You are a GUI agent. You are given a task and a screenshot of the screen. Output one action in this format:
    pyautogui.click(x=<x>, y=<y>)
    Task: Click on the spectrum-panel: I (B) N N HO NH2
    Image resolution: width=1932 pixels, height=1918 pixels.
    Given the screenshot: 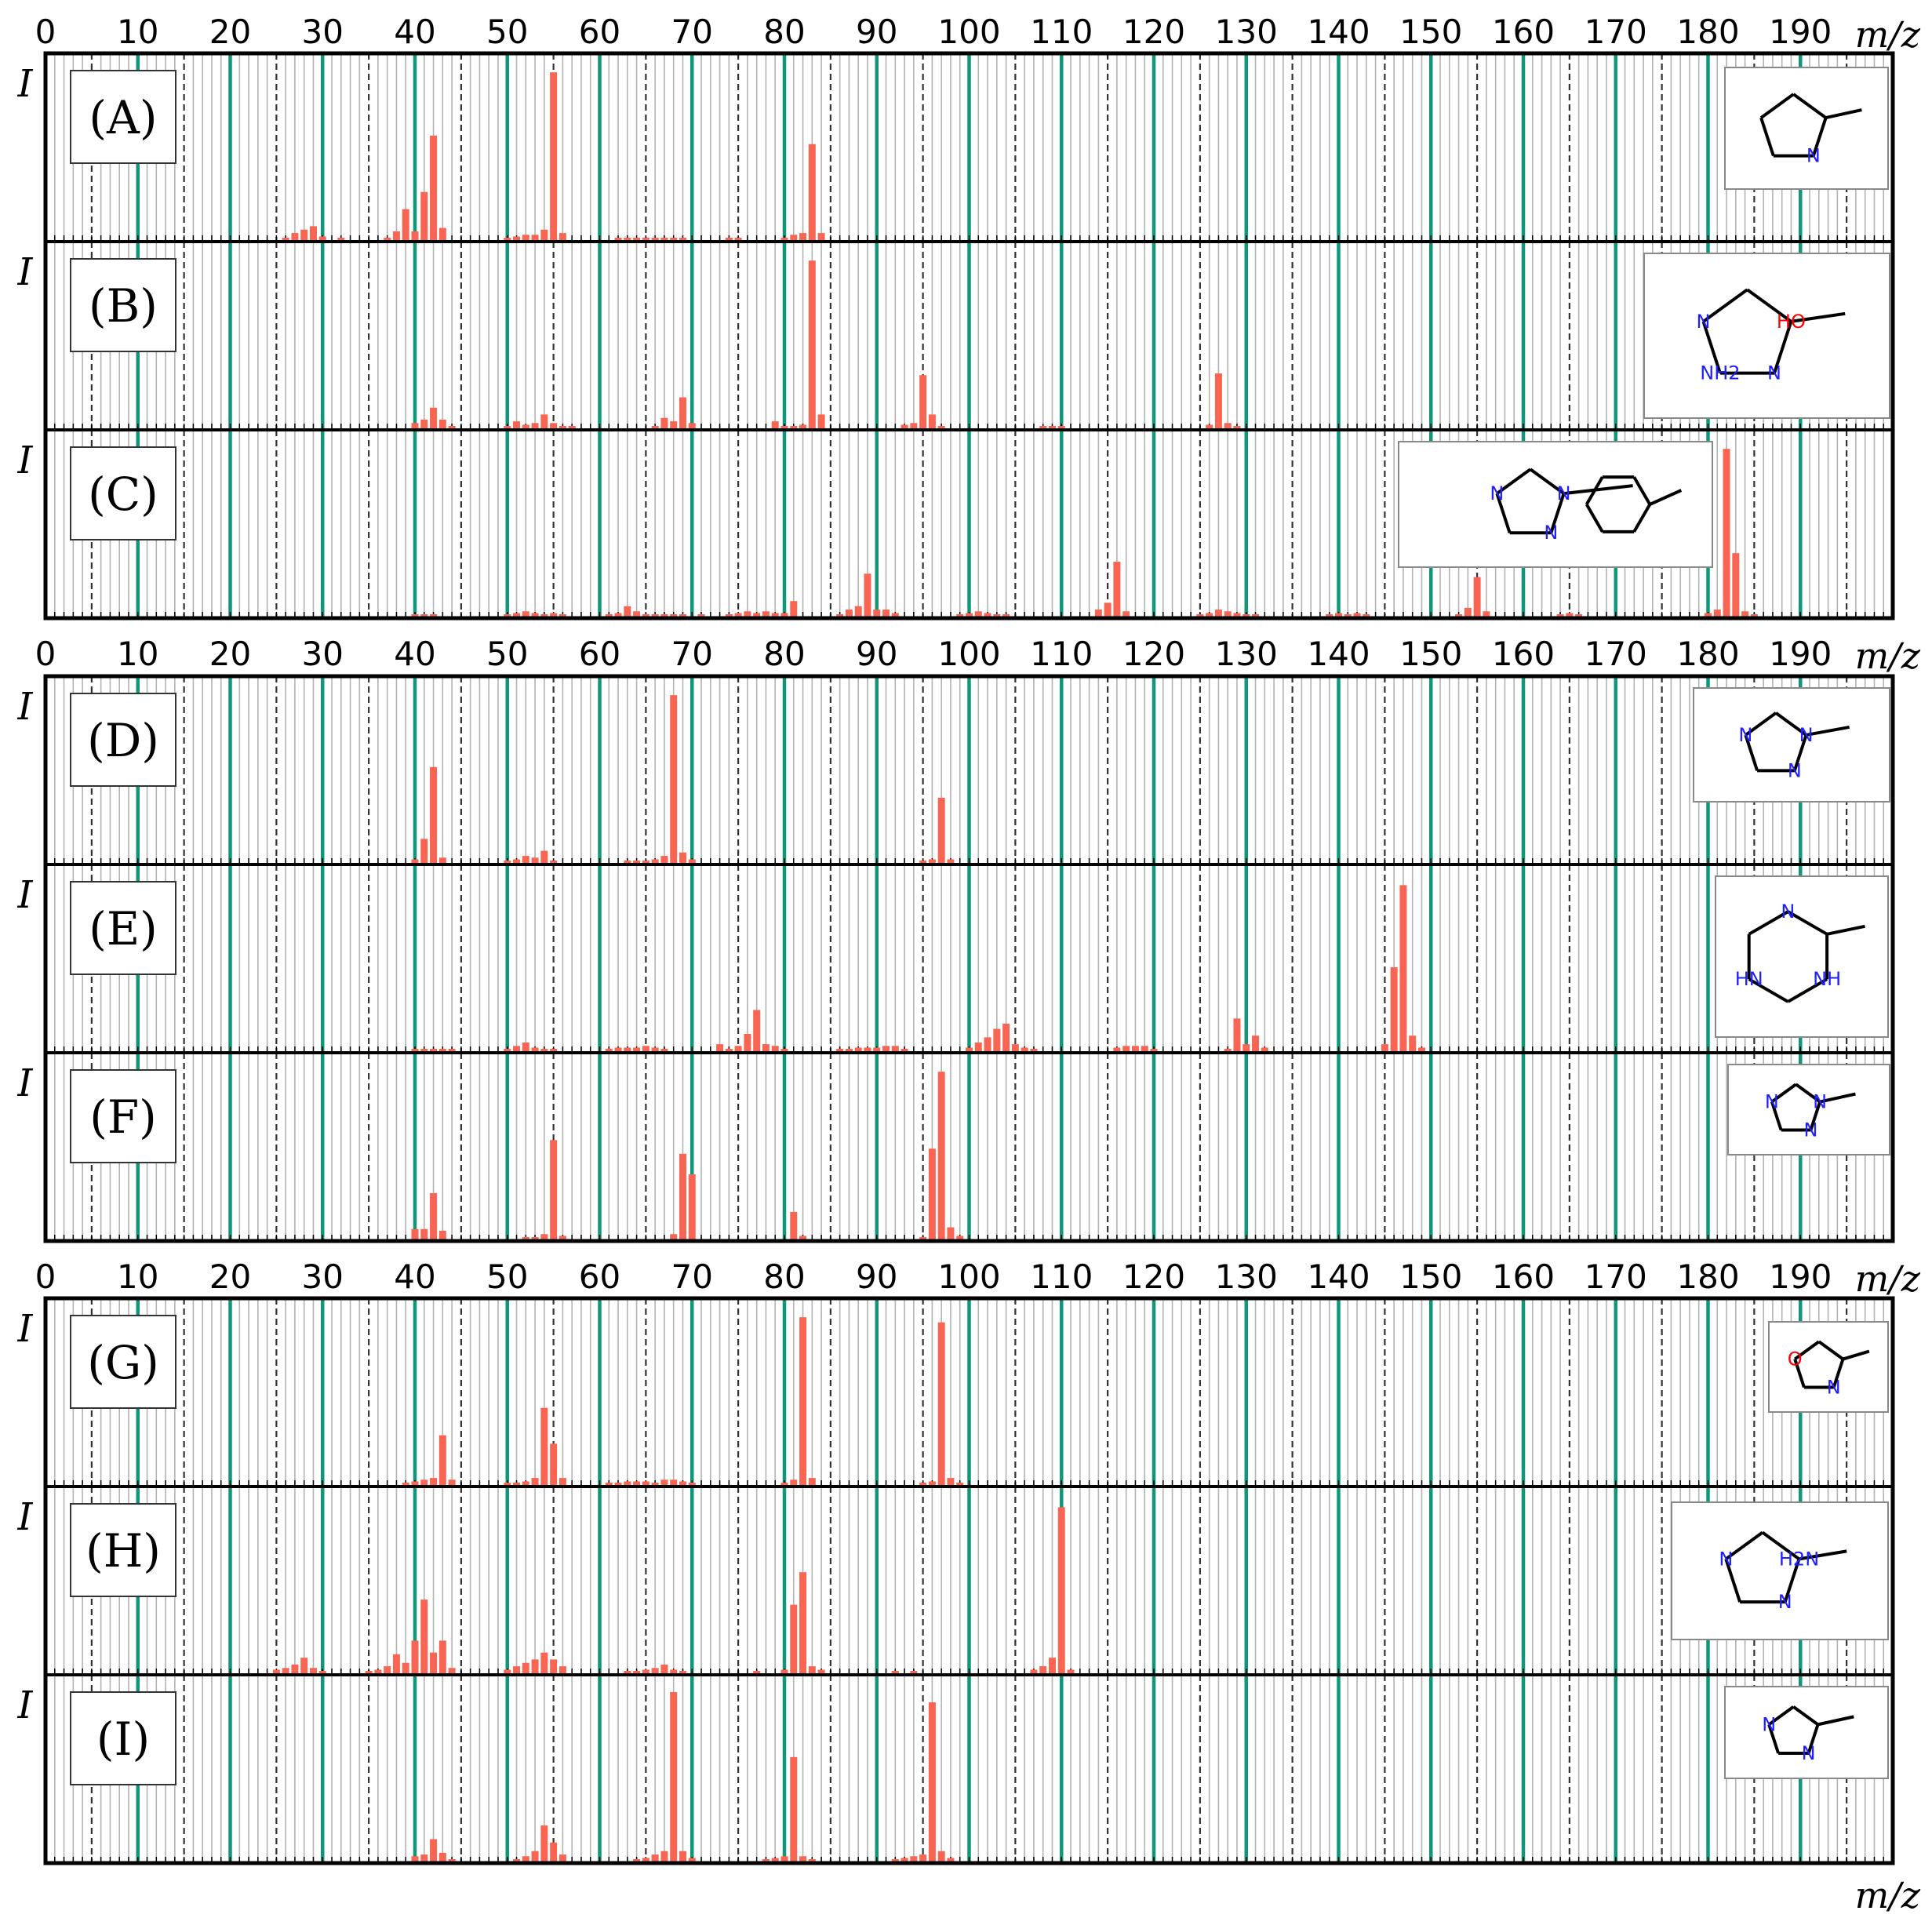 What is the action you would take?
    pyautogui.click(x=956, y=335)
    